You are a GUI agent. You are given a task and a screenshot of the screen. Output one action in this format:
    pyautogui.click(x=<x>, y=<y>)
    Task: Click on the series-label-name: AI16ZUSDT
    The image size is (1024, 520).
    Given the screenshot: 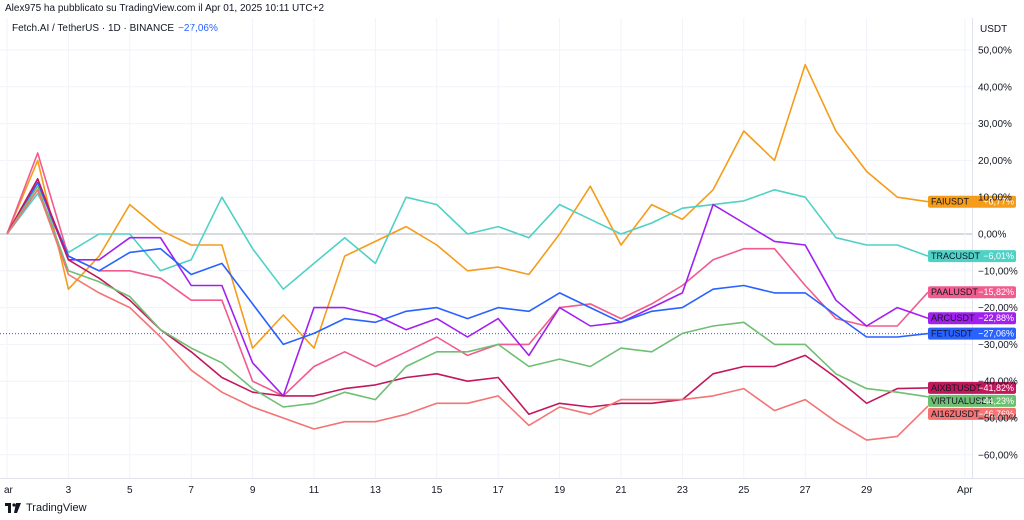 What is the action you would take?
    pyautogui.click(x=955, y=414)
    